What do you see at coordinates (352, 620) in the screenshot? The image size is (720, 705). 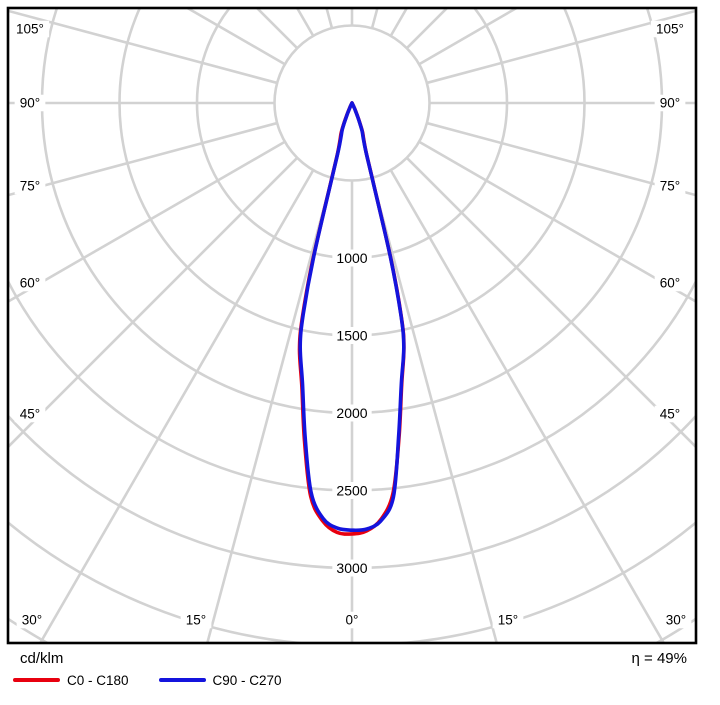 I see `svg-text: 0°` at bounding box center [352, 620].